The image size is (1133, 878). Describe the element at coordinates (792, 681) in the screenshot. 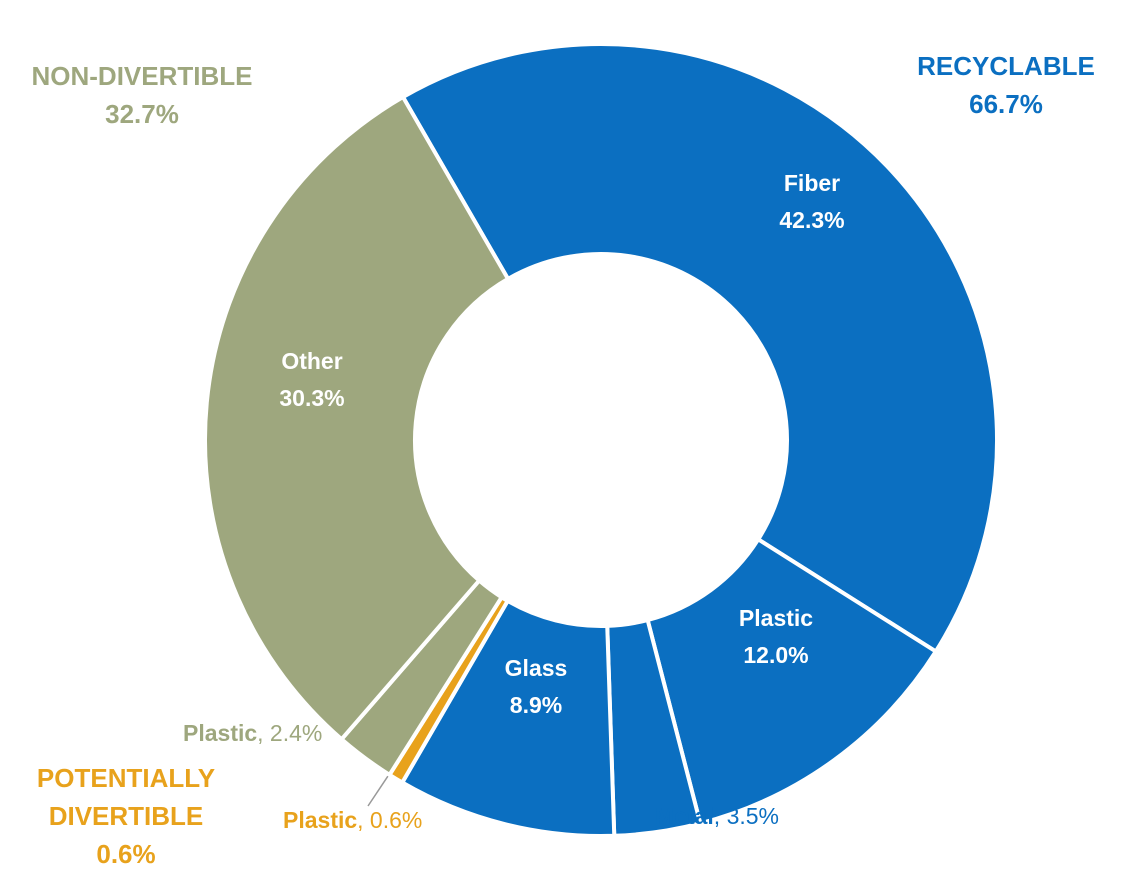

I see `donut-segment` at that location.